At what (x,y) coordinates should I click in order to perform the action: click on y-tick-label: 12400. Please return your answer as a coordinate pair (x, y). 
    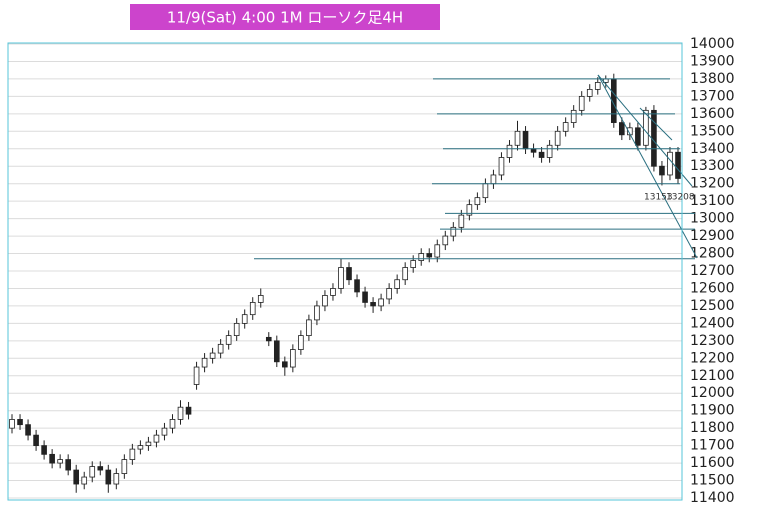
    Looking at the image, I should click on (712, 323).